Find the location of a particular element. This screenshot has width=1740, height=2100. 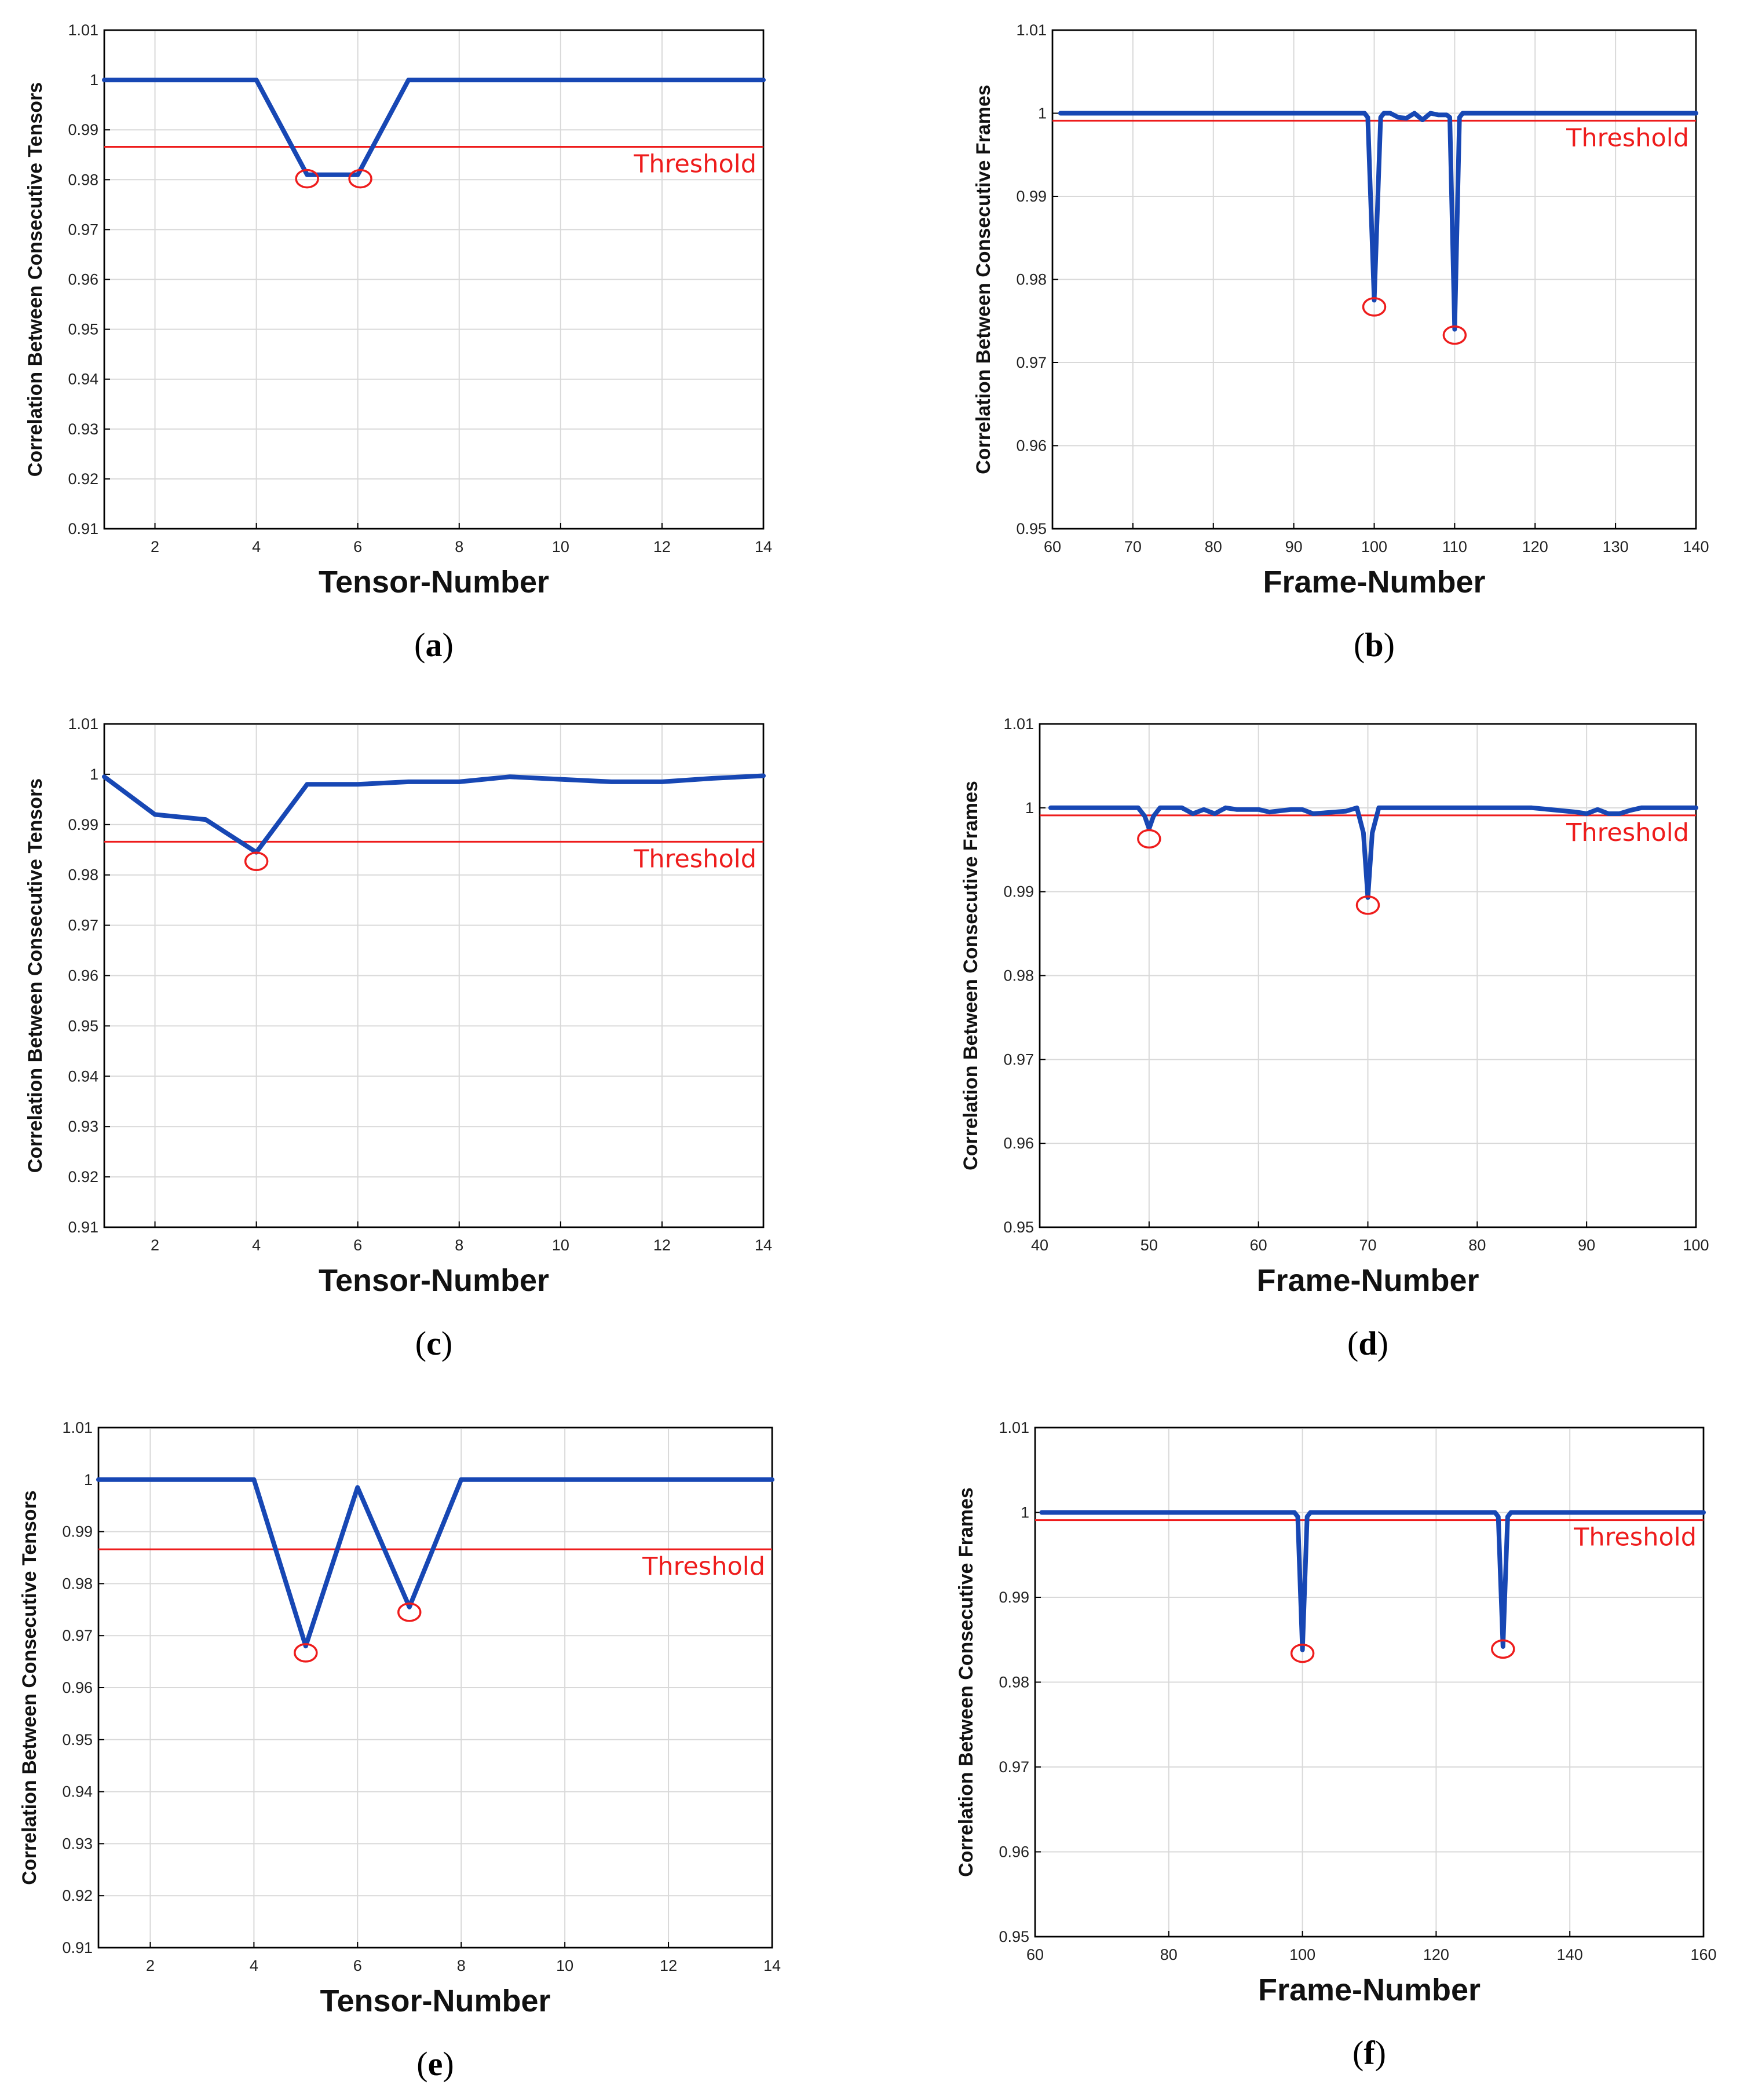

panel-caption: (a) is located at coordinates (434, 645).